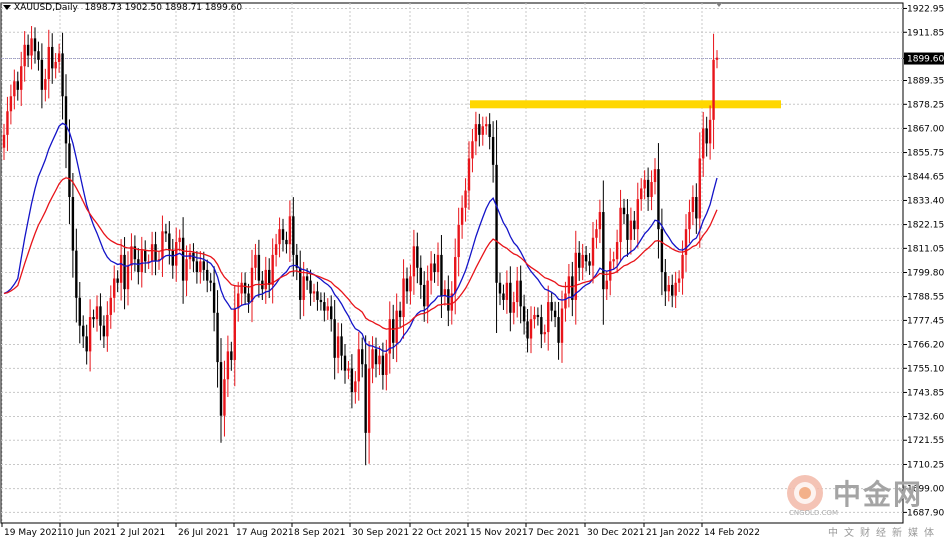 The image size is (946, 543). What do you see at coordinates (499, 533) in the screenshot?
I see `x-tick-label: 15 Nov 2021` at bounding box center [499, 533].